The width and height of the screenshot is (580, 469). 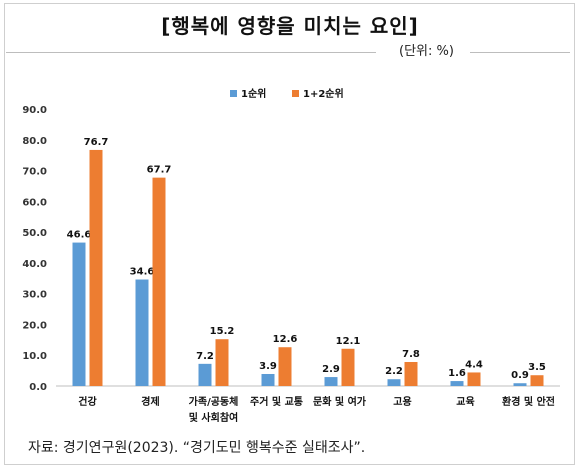 What do you see at coordinates (340, 401) in the screenshot?
I see `category-label: 문화 및 여가` at bounding box center [340, 401].